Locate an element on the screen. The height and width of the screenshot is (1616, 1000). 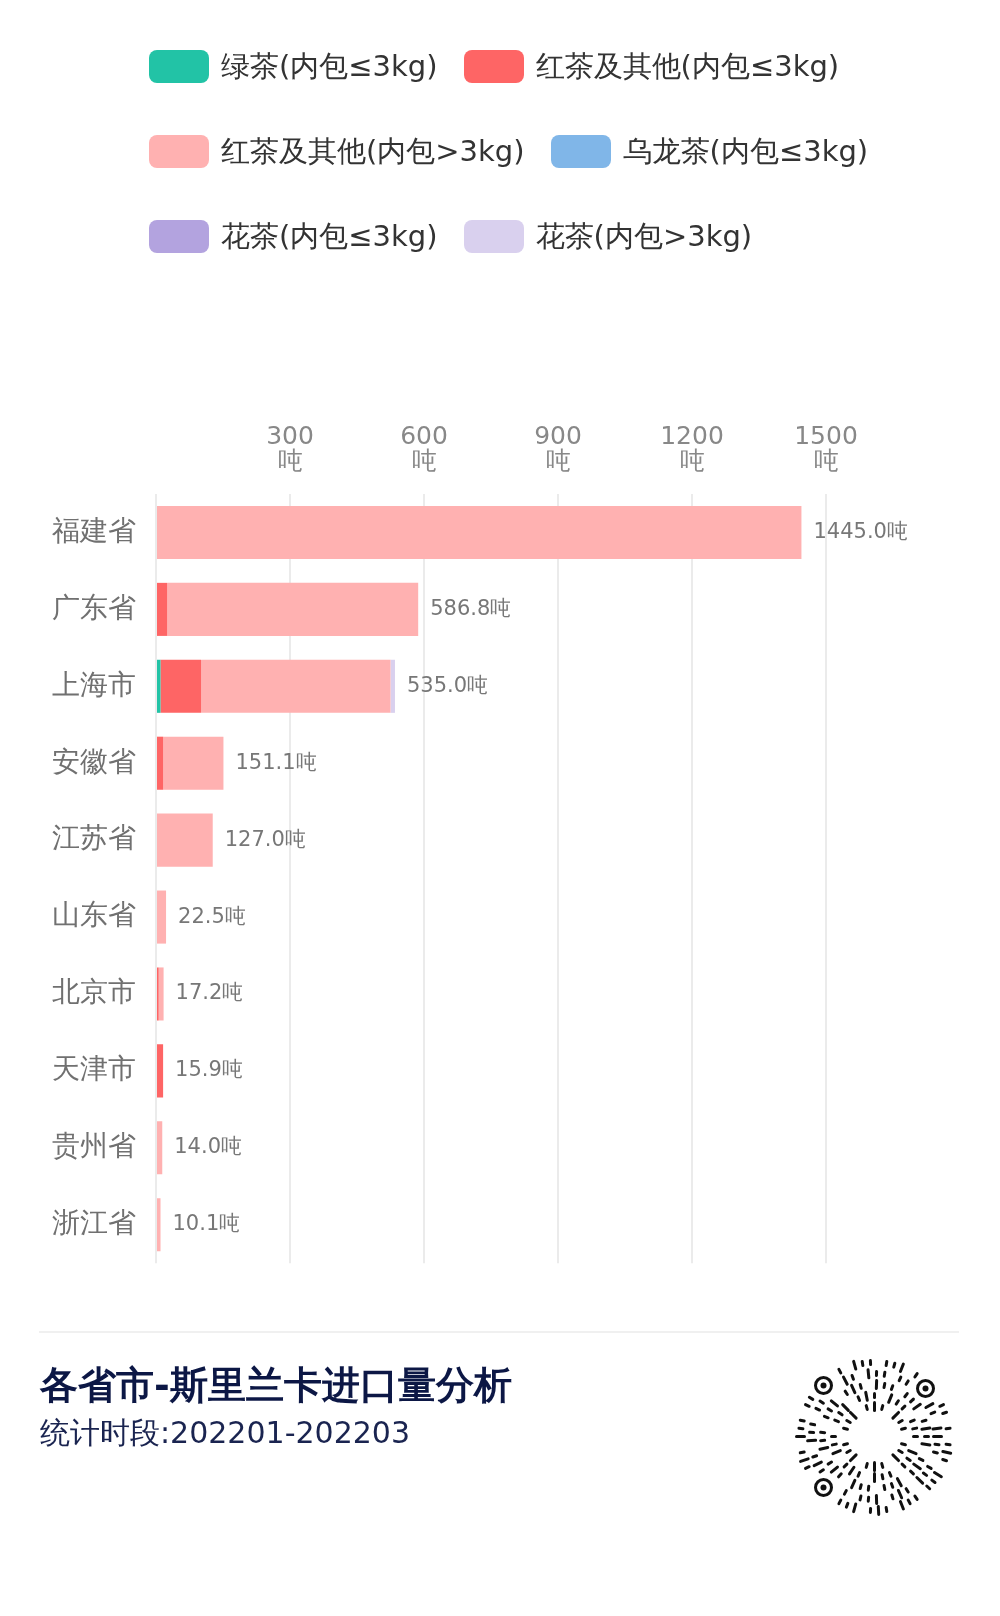
x-tick-label: 1200 吨 is located at coordinates (692, 447).